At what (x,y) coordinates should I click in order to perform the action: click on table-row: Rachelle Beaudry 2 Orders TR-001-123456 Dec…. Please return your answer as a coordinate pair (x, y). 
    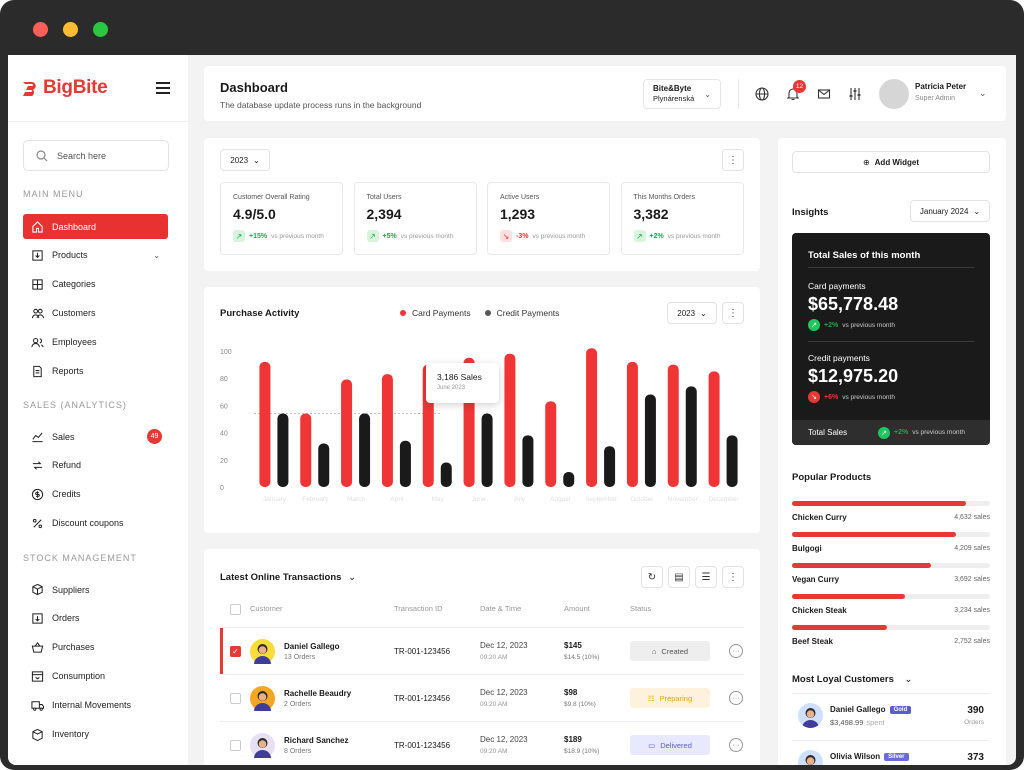
    Looking at the image, I should click on (482, 697).